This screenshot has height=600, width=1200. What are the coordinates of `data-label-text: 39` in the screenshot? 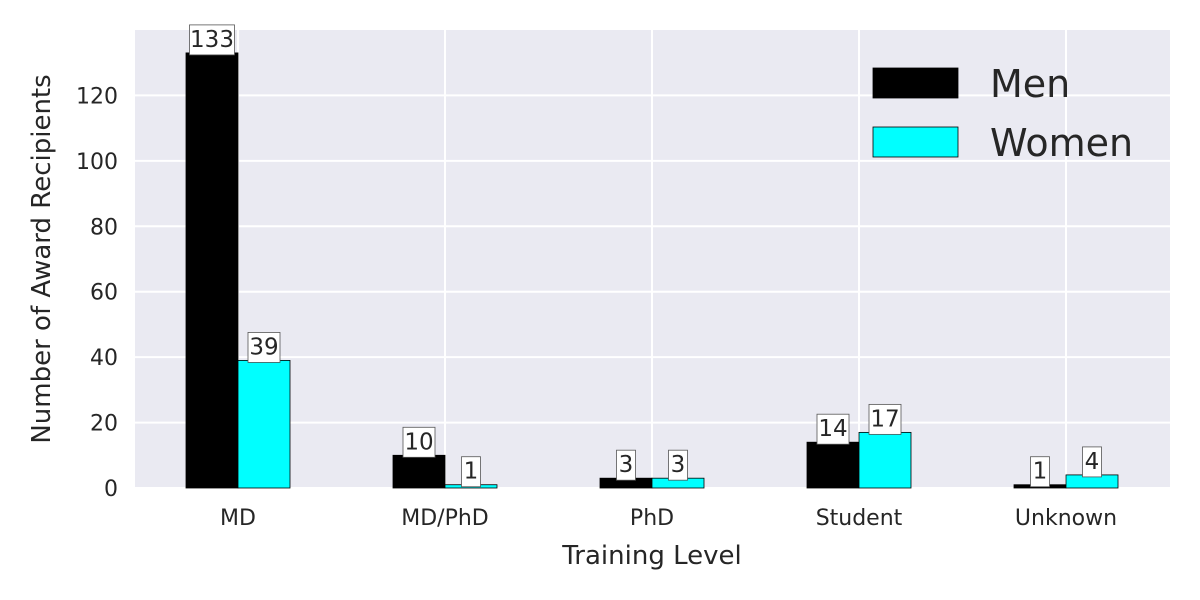 It's located at (263, 347).